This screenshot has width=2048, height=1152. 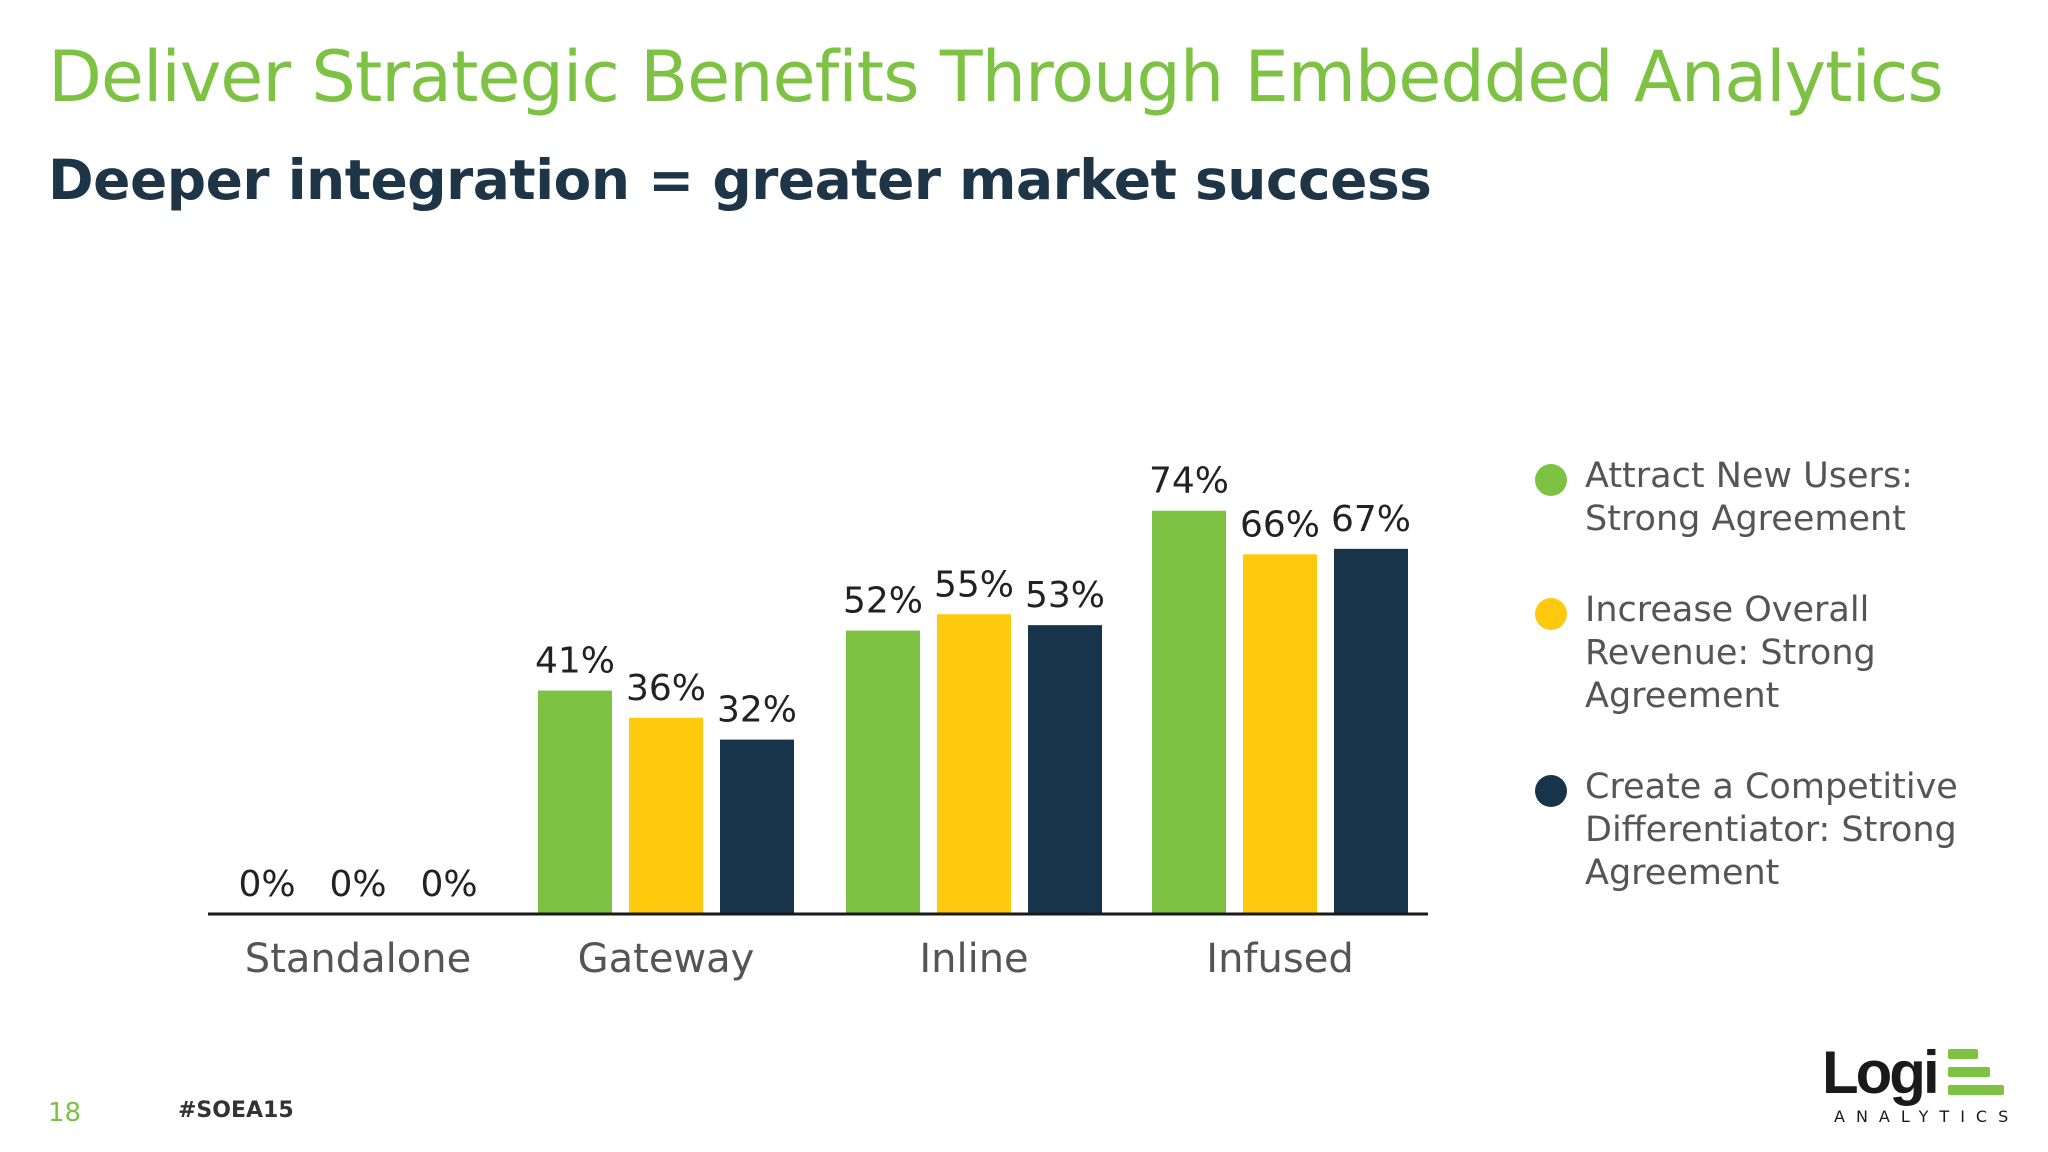 What do you see at coordinates (1927, 1116) in the screenshot?
I see `logo-subtitle: ANALYTICS` at bounding box center [1927, 1116].